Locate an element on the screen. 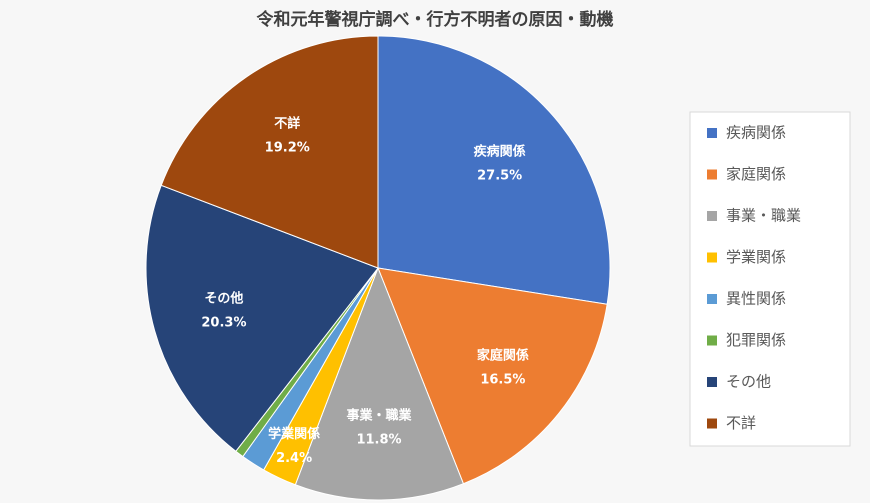 This screenshot has width=870, height=503. legend-label: 家庭関係 is located at coordinates (756, 174).